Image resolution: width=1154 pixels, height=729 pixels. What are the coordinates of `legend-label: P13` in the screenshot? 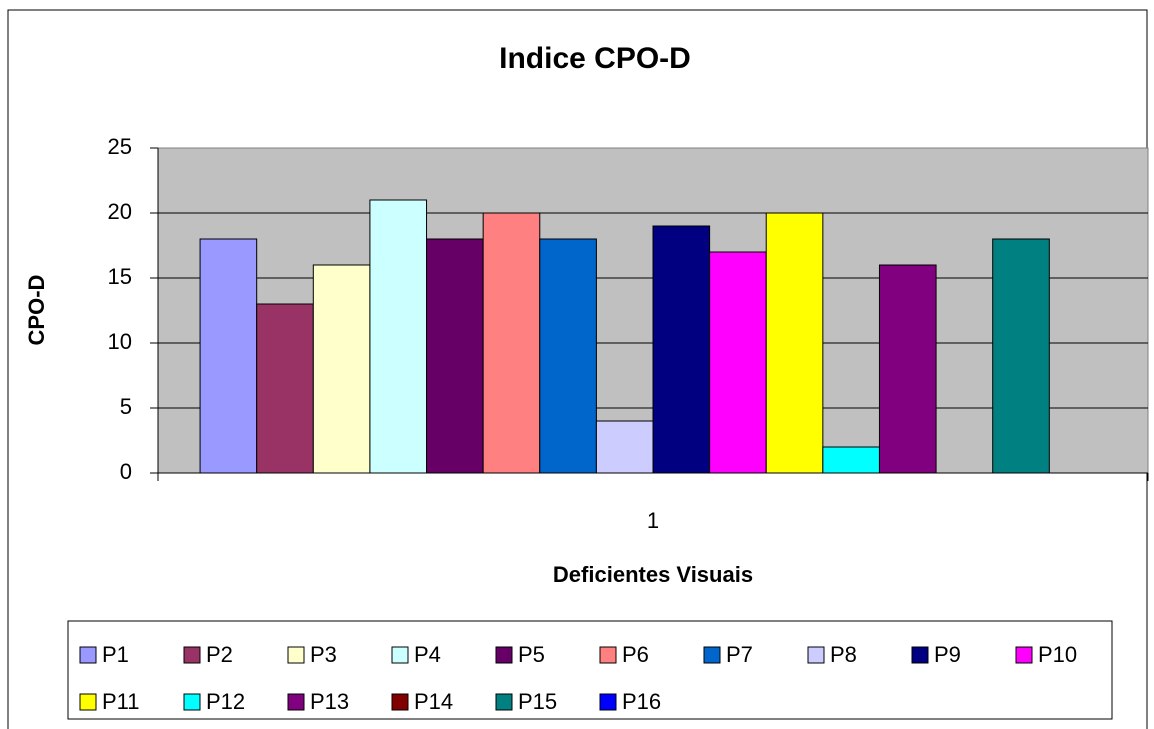 It's located at (329, 701).